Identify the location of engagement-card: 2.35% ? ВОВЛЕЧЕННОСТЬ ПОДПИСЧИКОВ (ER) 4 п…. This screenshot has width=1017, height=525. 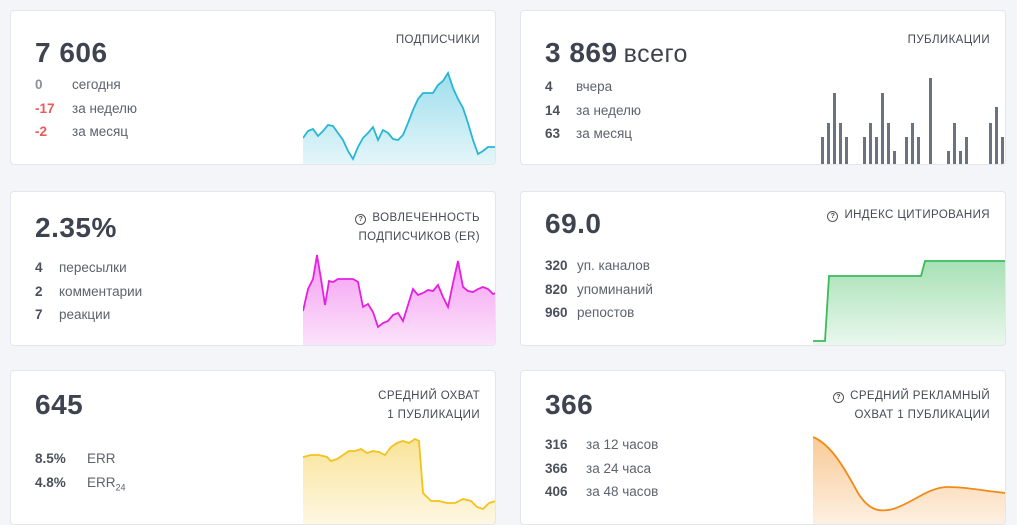
(253, 268).